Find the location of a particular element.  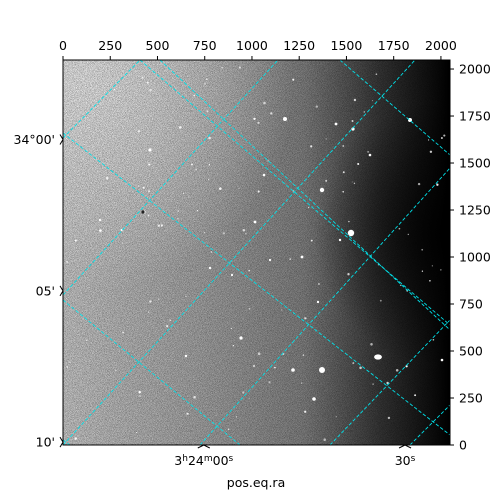

top-axis: 0 250 500 750 1000 1250 1500 1750 2000 is located at coordinates (258, 49).